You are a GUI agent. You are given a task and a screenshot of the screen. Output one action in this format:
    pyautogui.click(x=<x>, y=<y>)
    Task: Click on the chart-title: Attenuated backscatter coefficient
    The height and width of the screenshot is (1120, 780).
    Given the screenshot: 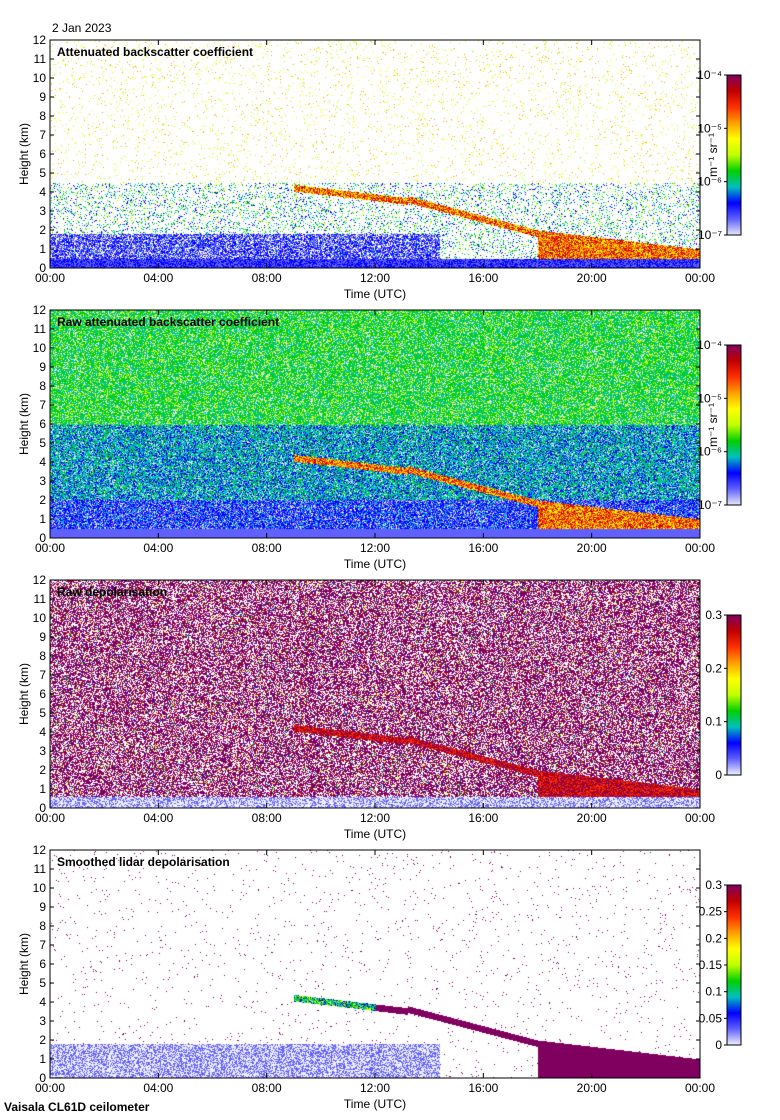 What is the action you would take?
    pyautogui.click(x=155, y=52)
    